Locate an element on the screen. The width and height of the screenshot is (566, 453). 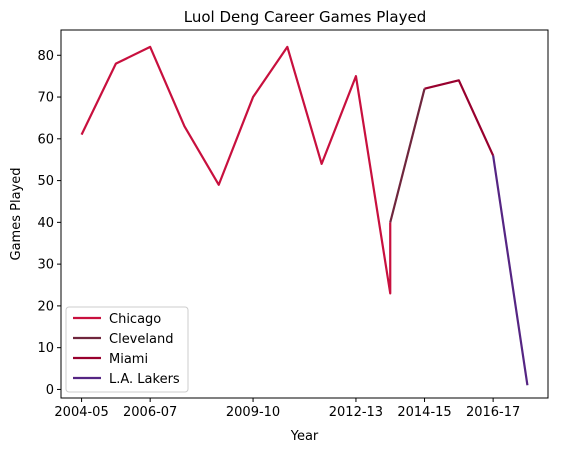
chart-title: Luol Deng Career Games Played is located at coordinates (305, 17).